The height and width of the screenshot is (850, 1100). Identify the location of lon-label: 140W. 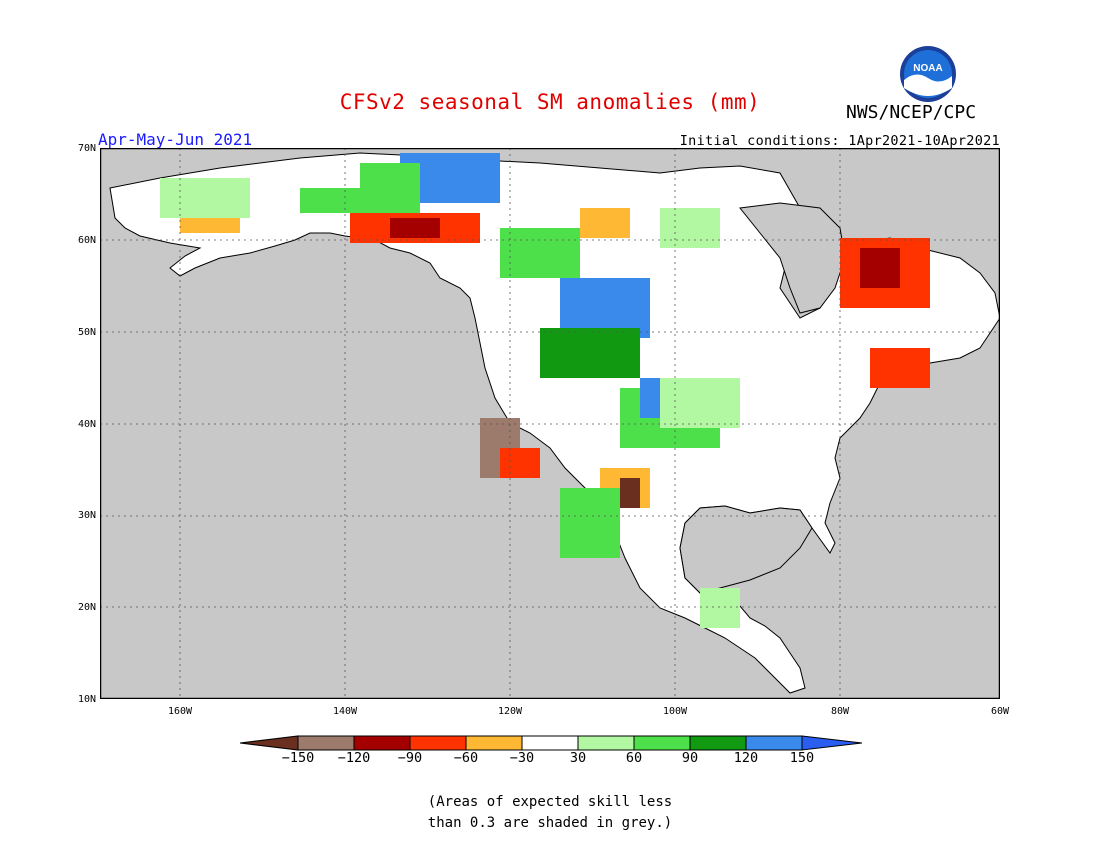
(345, 711).